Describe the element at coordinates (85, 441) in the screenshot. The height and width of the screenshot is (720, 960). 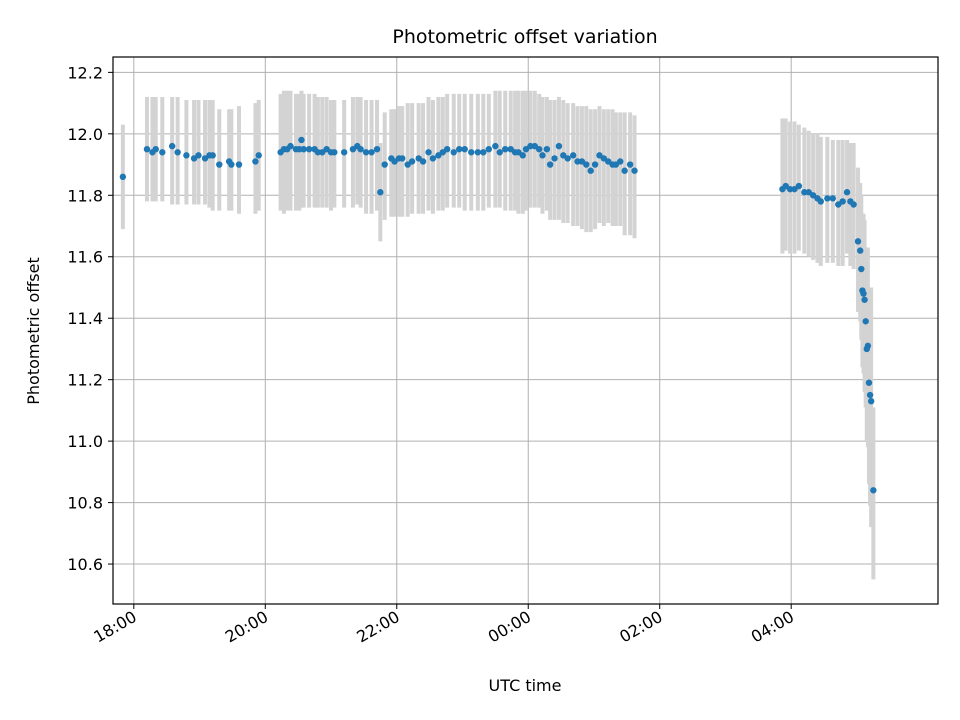
I see `y-tick-label: 11.0` at that location.